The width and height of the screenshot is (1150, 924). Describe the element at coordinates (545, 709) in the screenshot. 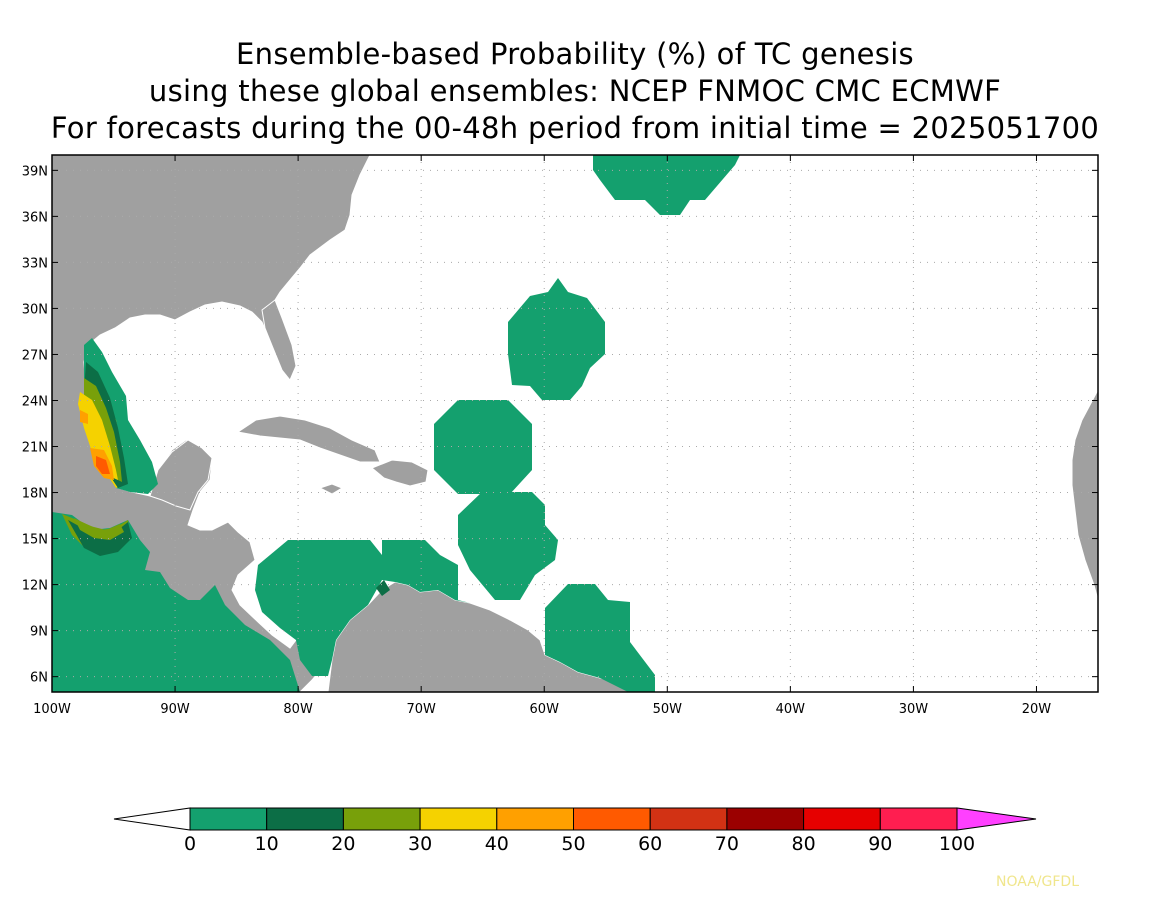

I see `lon-label-60W: 60W` at that location.